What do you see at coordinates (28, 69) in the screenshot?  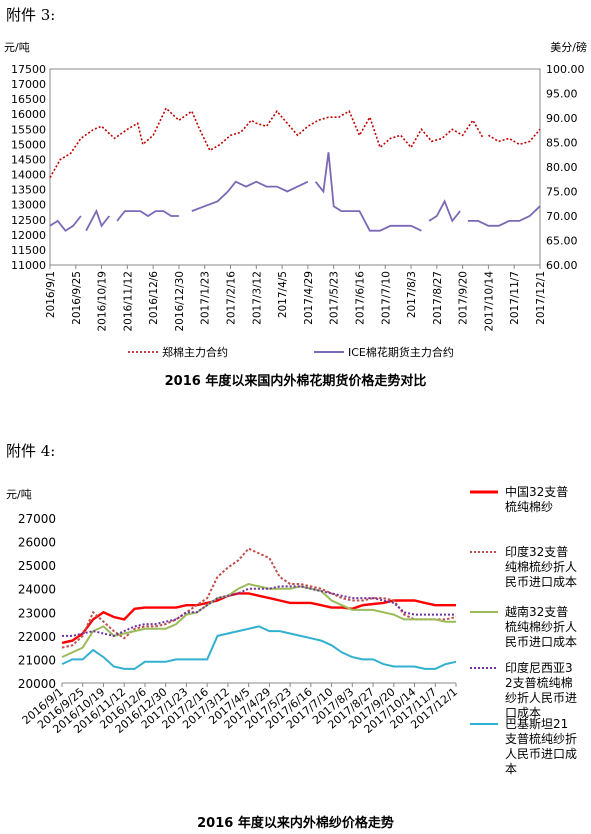 I see `left-axis-tick-label: 17500` at bounding box center [28, 69].